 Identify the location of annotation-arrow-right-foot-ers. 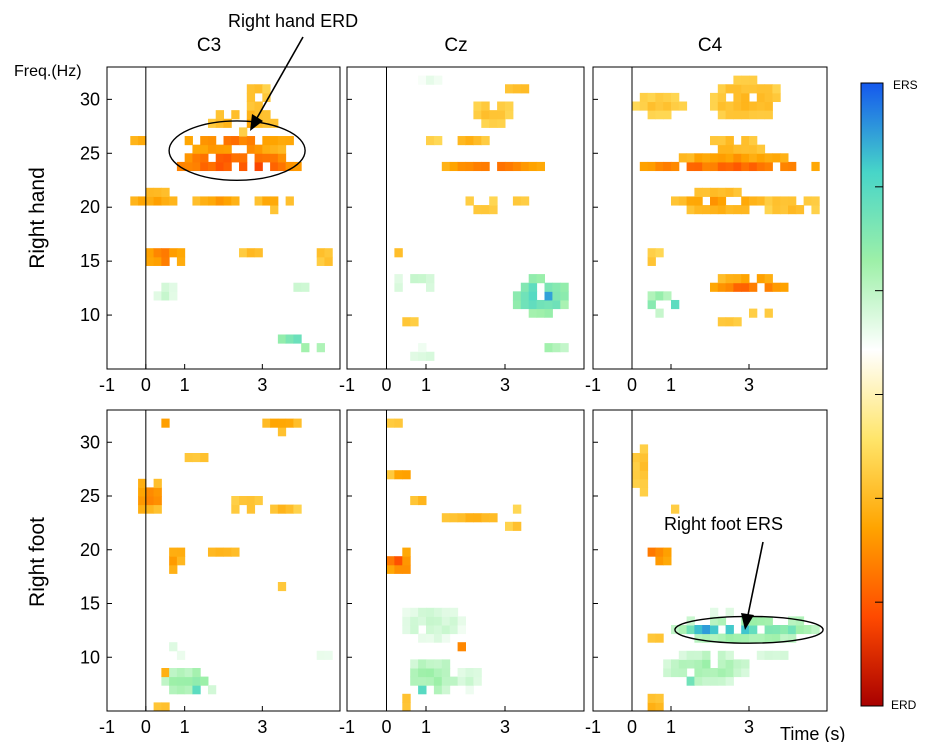
(755, 578).